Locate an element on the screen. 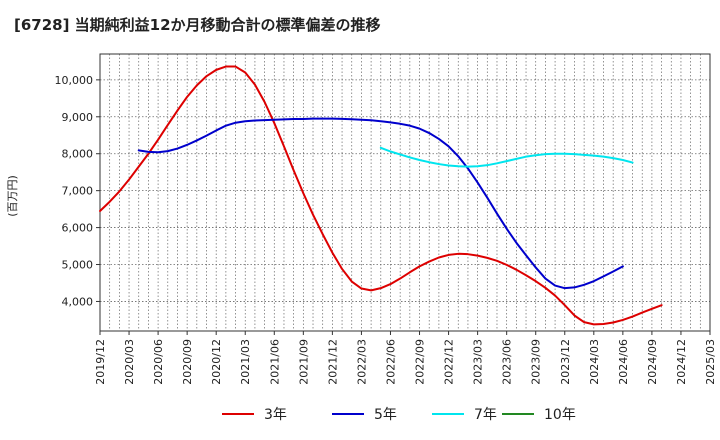 The width and height of the screenshot is (720, 440). series-line-7年 is located at coordinates (506, 157).